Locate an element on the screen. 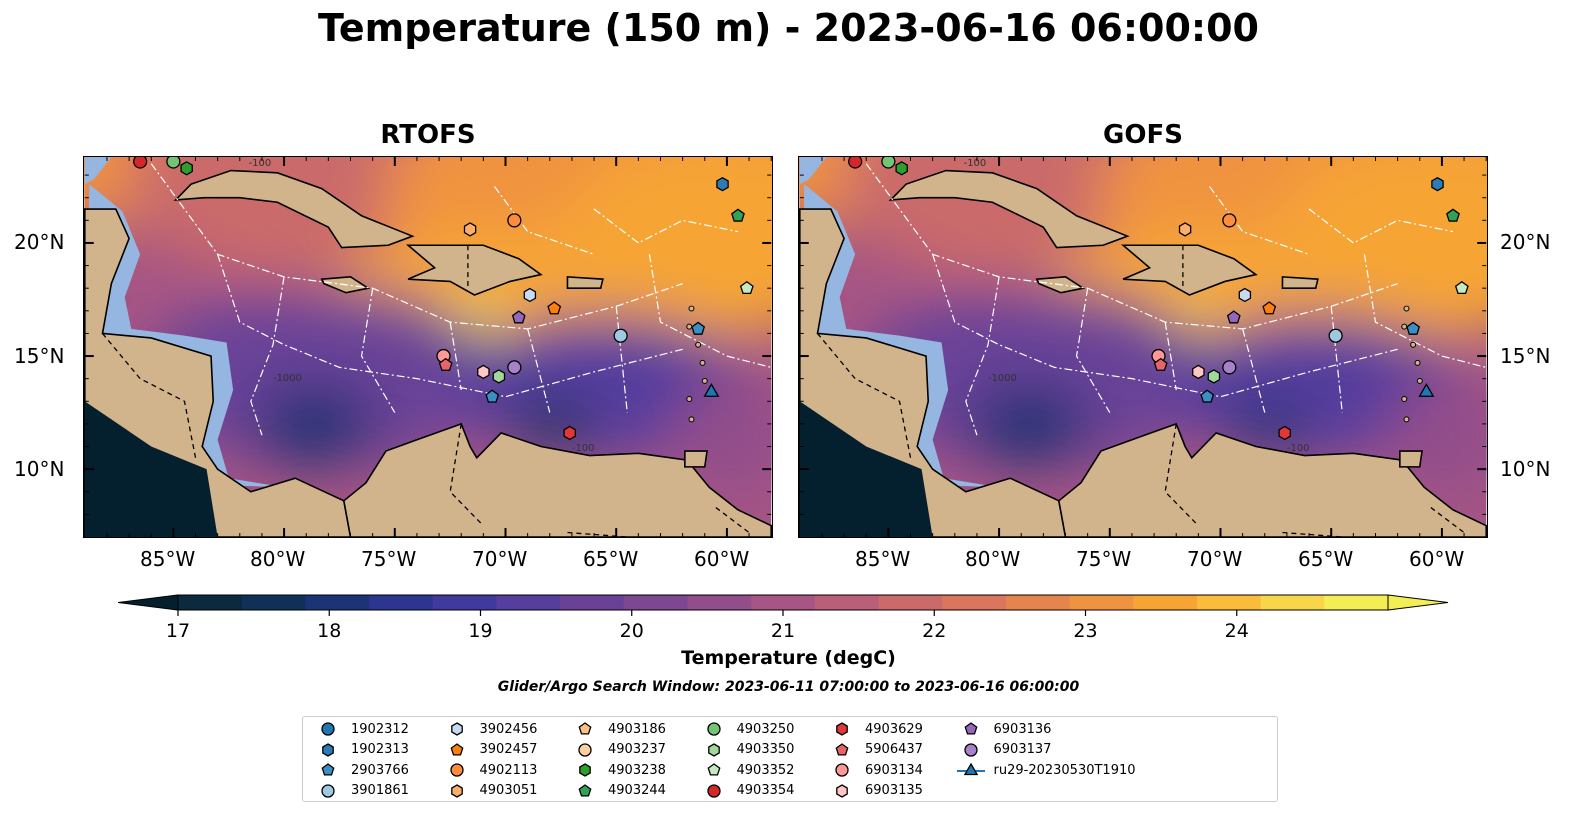 The width and height of the screenshot is (1577, 827). legend-item-1902312: 1902312 is located at coordinates (361, 729).